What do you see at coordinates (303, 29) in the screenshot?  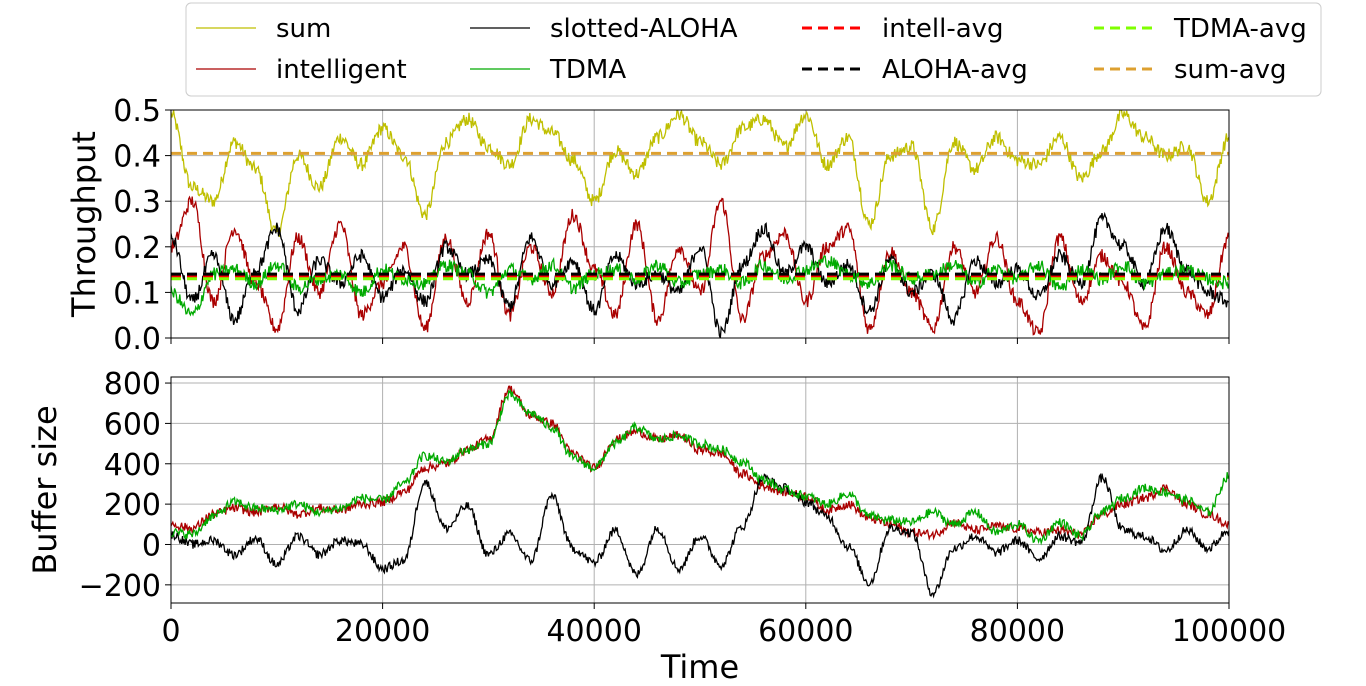 I see `legend-label: sum` at bounding box center [303, 29].